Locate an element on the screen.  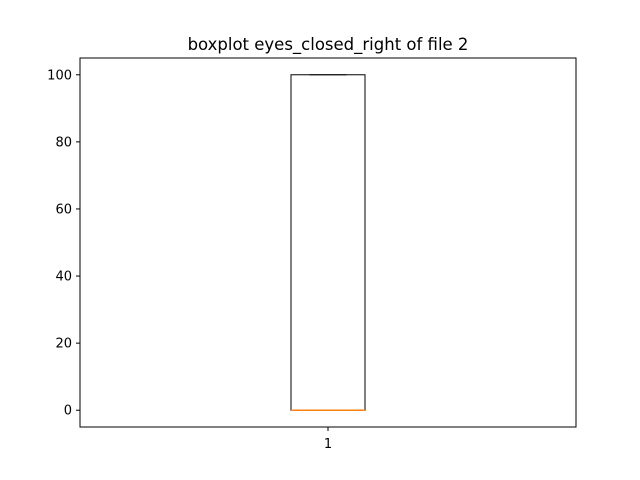
boxplot-group is located at coordinates (328, 242).